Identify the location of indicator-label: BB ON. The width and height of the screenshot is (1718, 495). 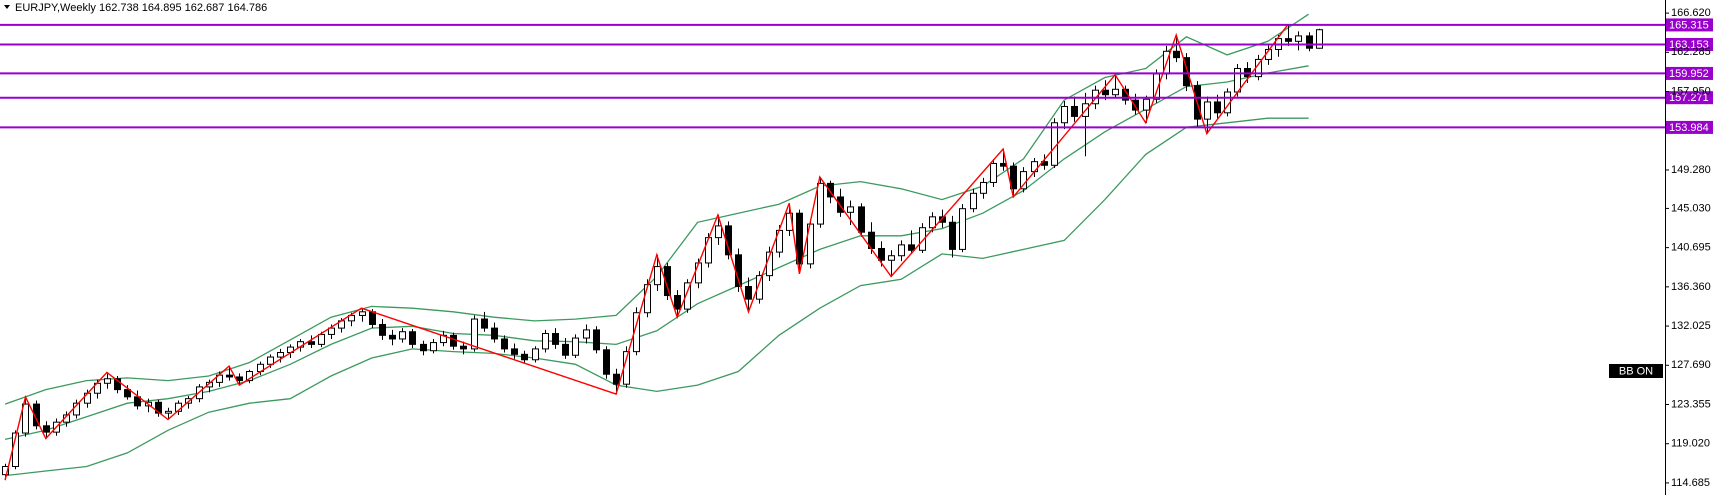
(1636, 371).